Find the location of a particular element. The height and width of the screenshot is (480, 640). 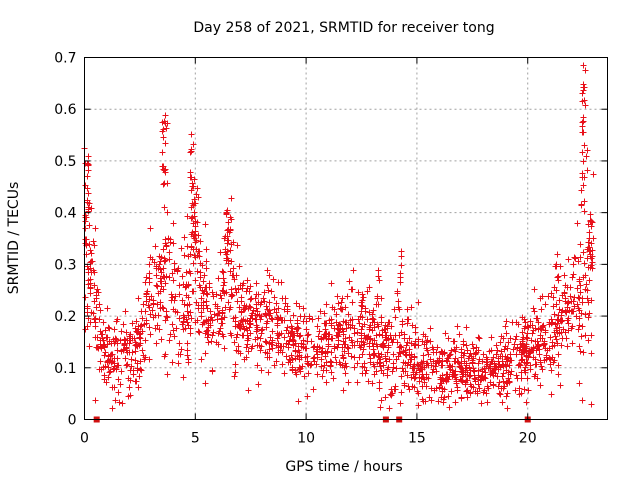

y-tick-label: 0.4 is located at coordinates (65, 214).